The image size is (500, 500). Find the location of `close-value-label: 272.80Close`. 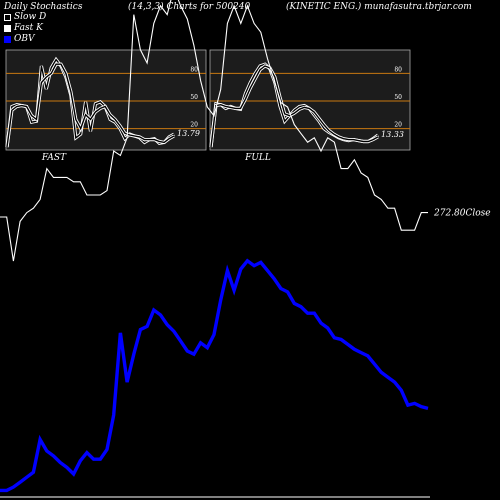

close-value-label: 272.80Close is located at coordinates (462, 214).